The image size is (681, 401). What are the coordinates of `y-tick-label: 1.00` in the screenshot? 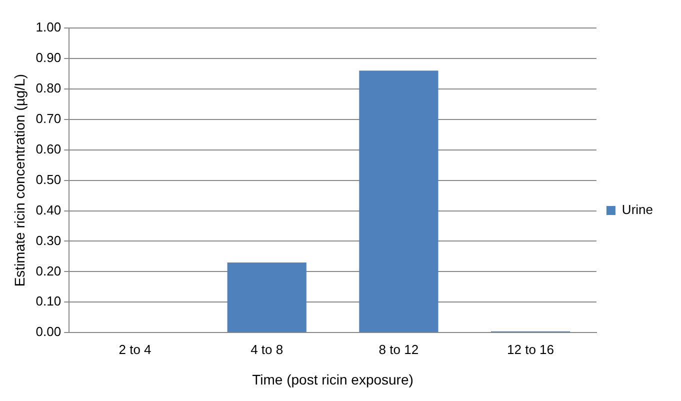 It's located at (49, 27).